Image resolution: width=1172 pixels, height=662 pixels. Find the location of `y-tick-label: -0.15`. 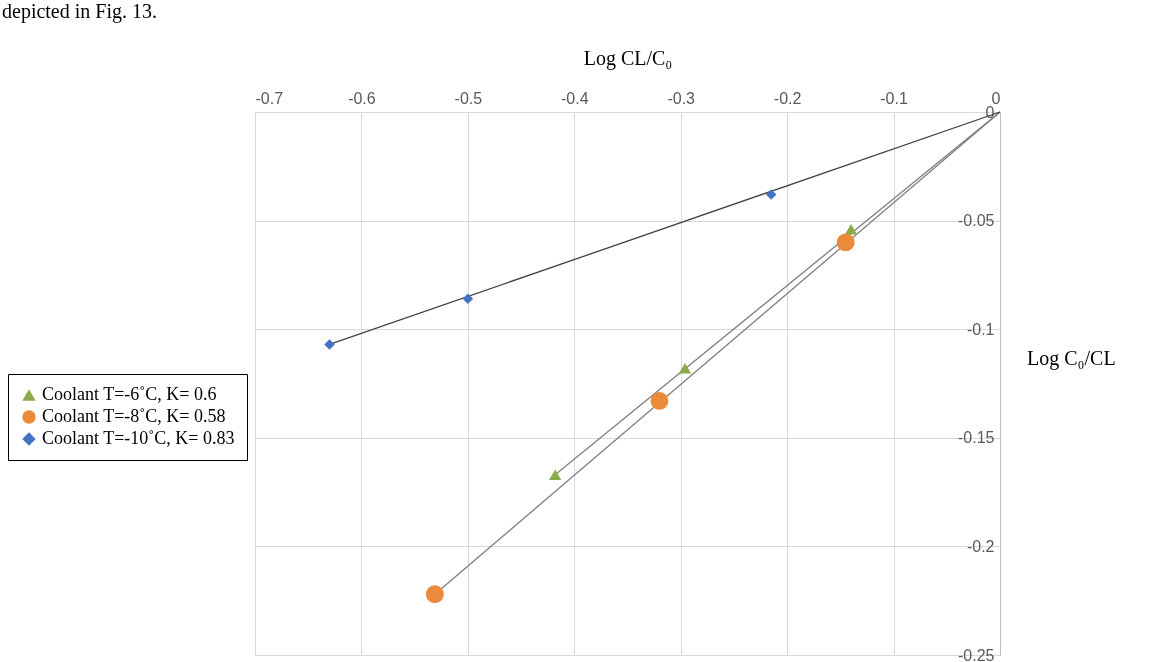

y-tick-label: -0.15 is located at coordinates (976, 438).